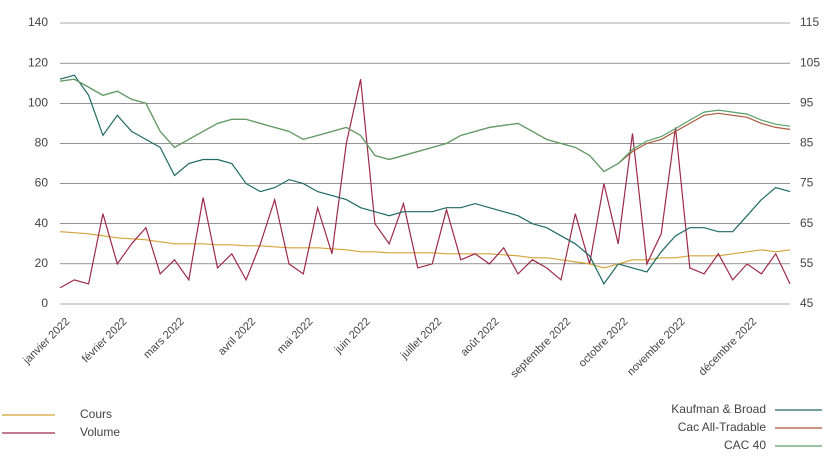 The width and height of the screenshot is (826, 466). What do you see at coordinates (745, 445) in the screenshot?
I see `legend-label: CAC 40` at bounding box center [745, 445].